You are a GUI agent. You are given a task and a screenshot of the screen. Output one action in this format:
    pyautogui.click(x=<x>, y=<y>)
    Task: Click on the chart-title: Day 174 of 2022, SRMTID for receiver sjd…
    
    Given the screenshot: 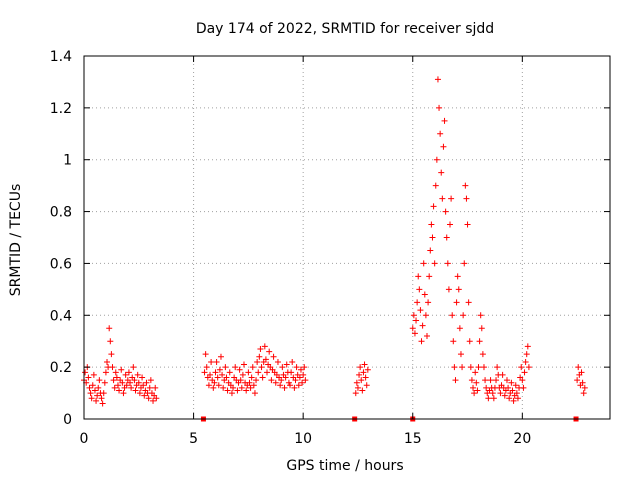 What is the action you would take?
    pyautogui.click(x=345, y=29)
    